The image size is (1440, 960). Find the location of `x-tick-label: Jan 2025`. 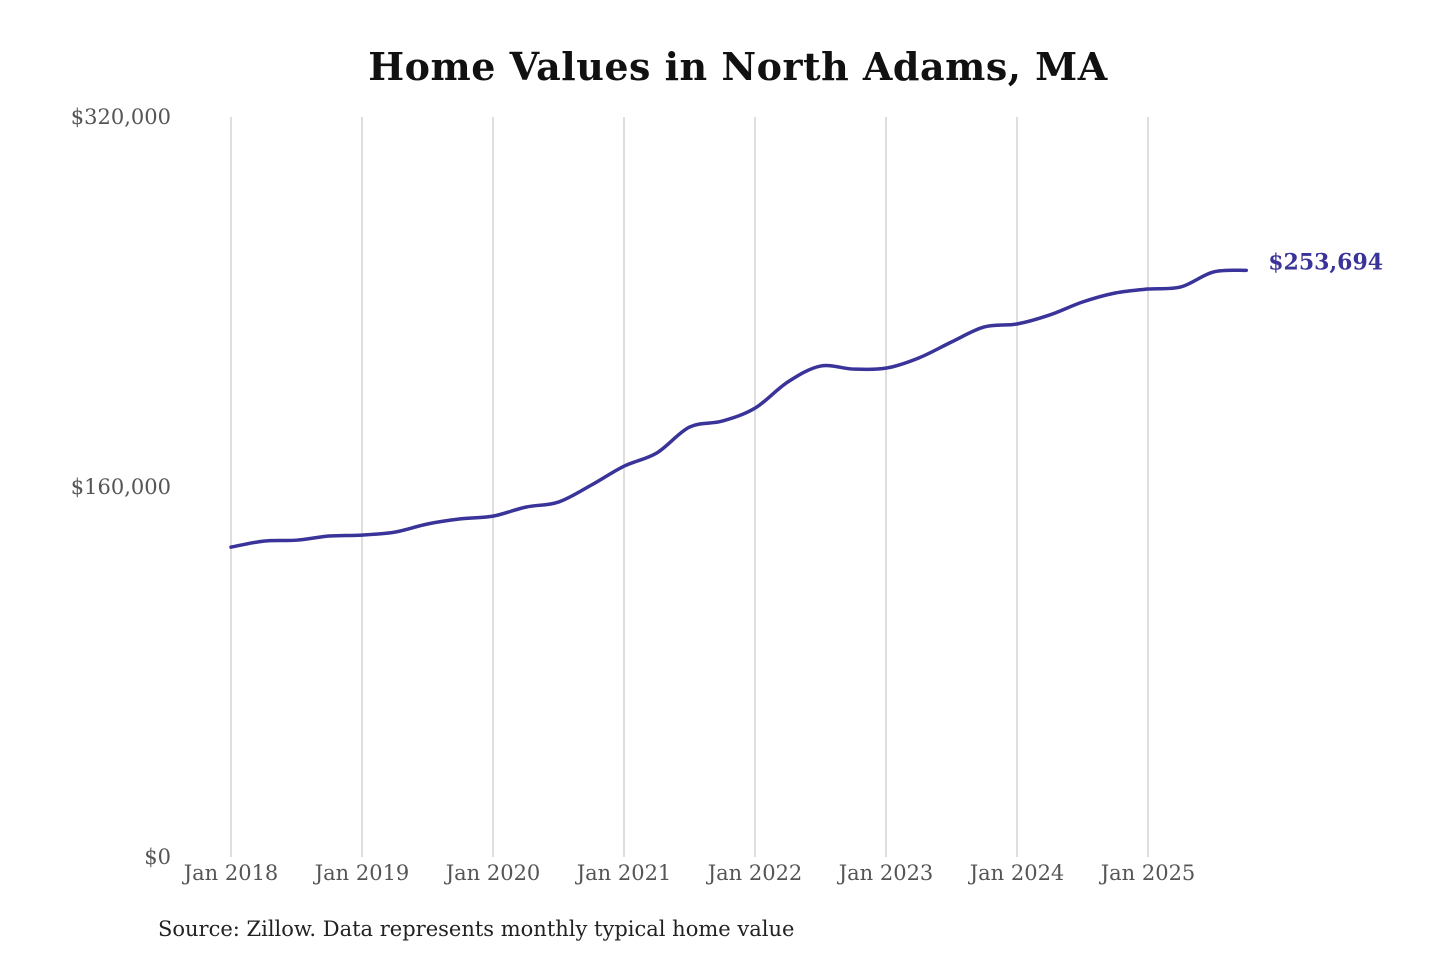

x-tick-label: Jan 2025 is located at coordinates (1147, 873).